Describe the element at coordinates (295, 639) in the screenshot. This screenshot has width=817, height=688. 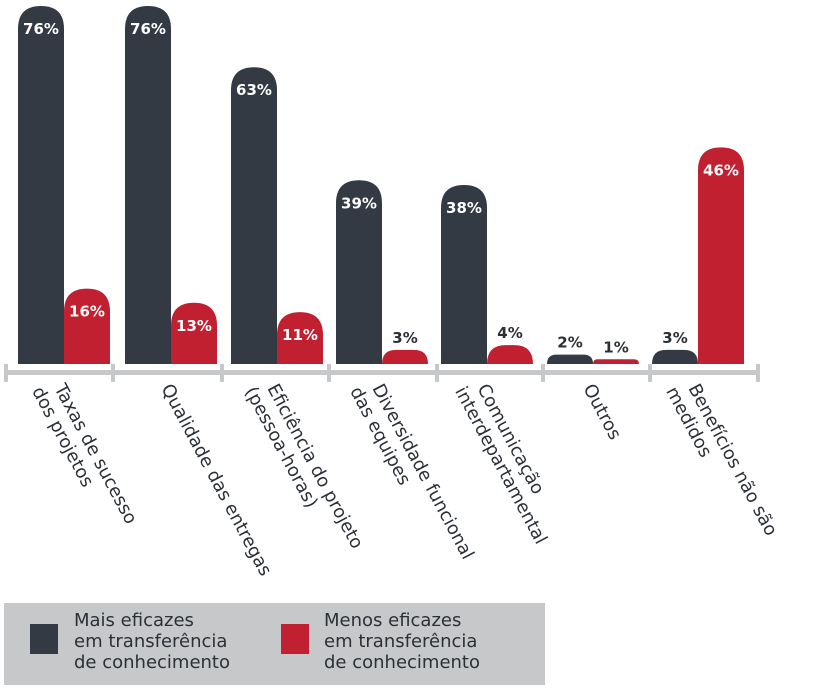
I see `legend-swatch-less-effective` at that location.